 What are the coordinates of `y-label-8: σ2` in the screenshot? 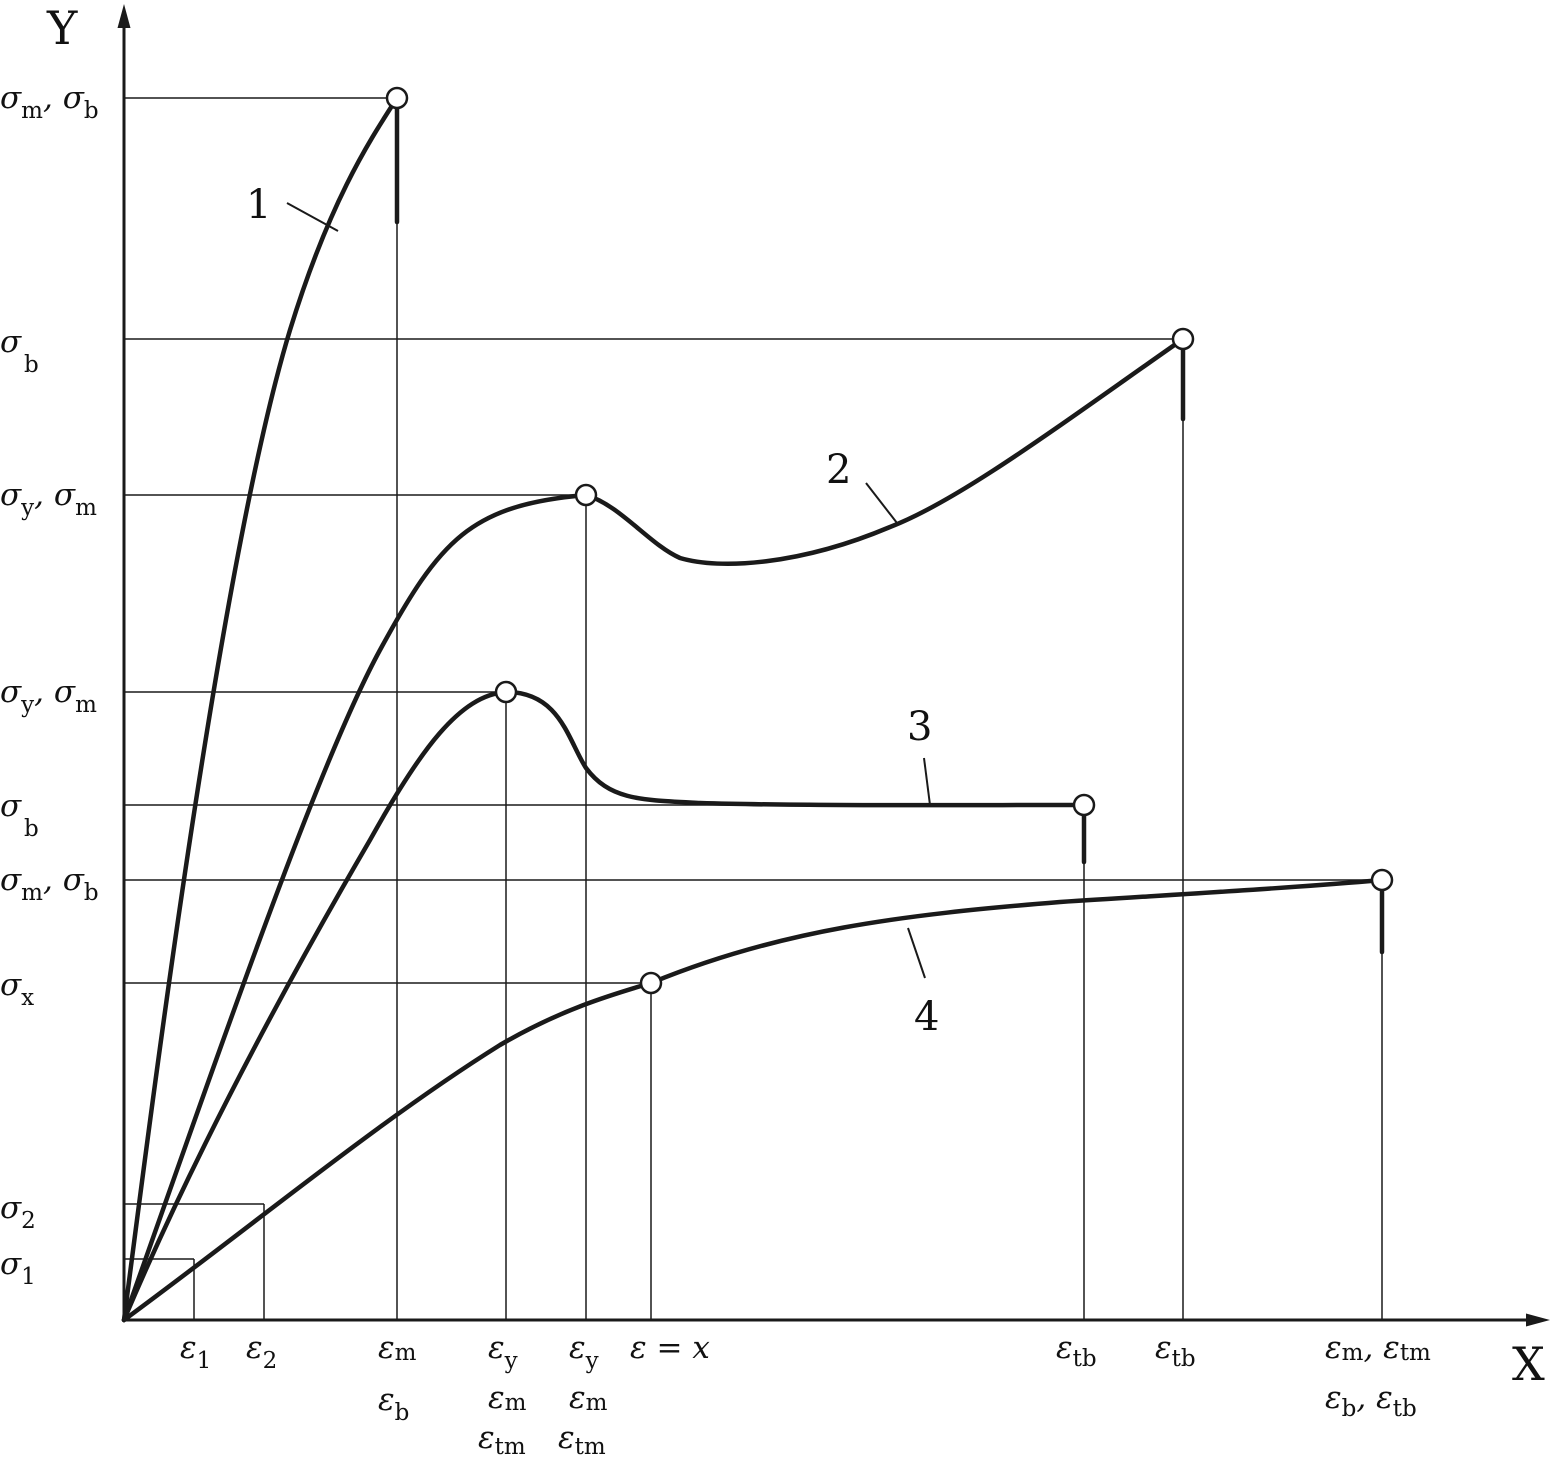 It's located at (18, 1212).